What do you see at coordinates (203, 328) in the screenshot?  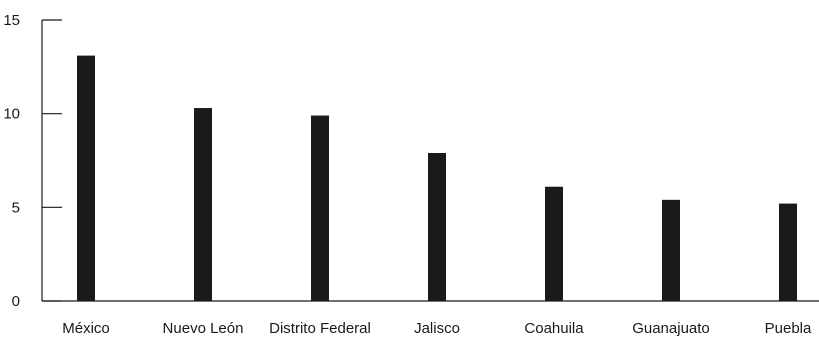 I see `x-tick-label: Nuevo León` at bounding box center [203, 328].